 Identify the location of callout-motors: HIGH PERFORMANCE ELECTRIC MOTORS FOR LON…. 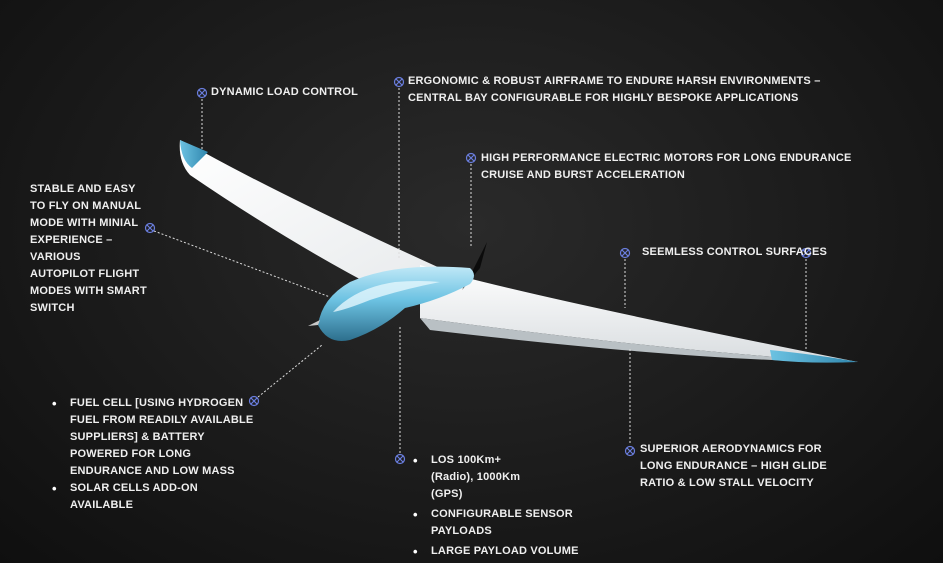
(666, 166).